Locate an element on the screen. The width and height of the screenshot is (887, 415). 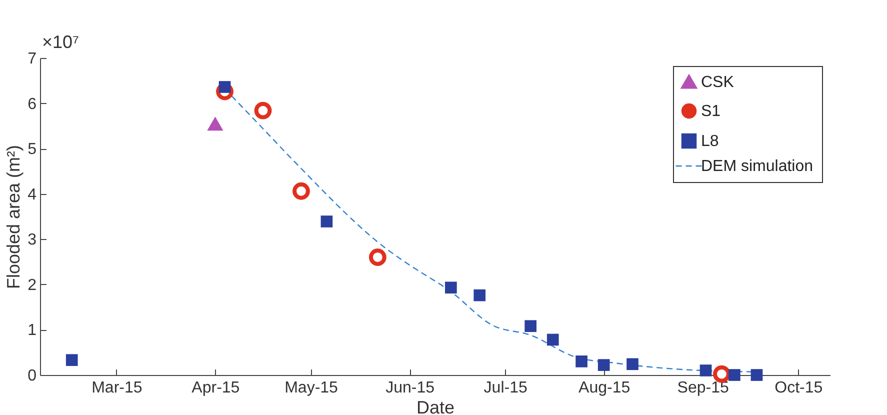
y-tick-label: 5 is located at coordinates (32, 149).